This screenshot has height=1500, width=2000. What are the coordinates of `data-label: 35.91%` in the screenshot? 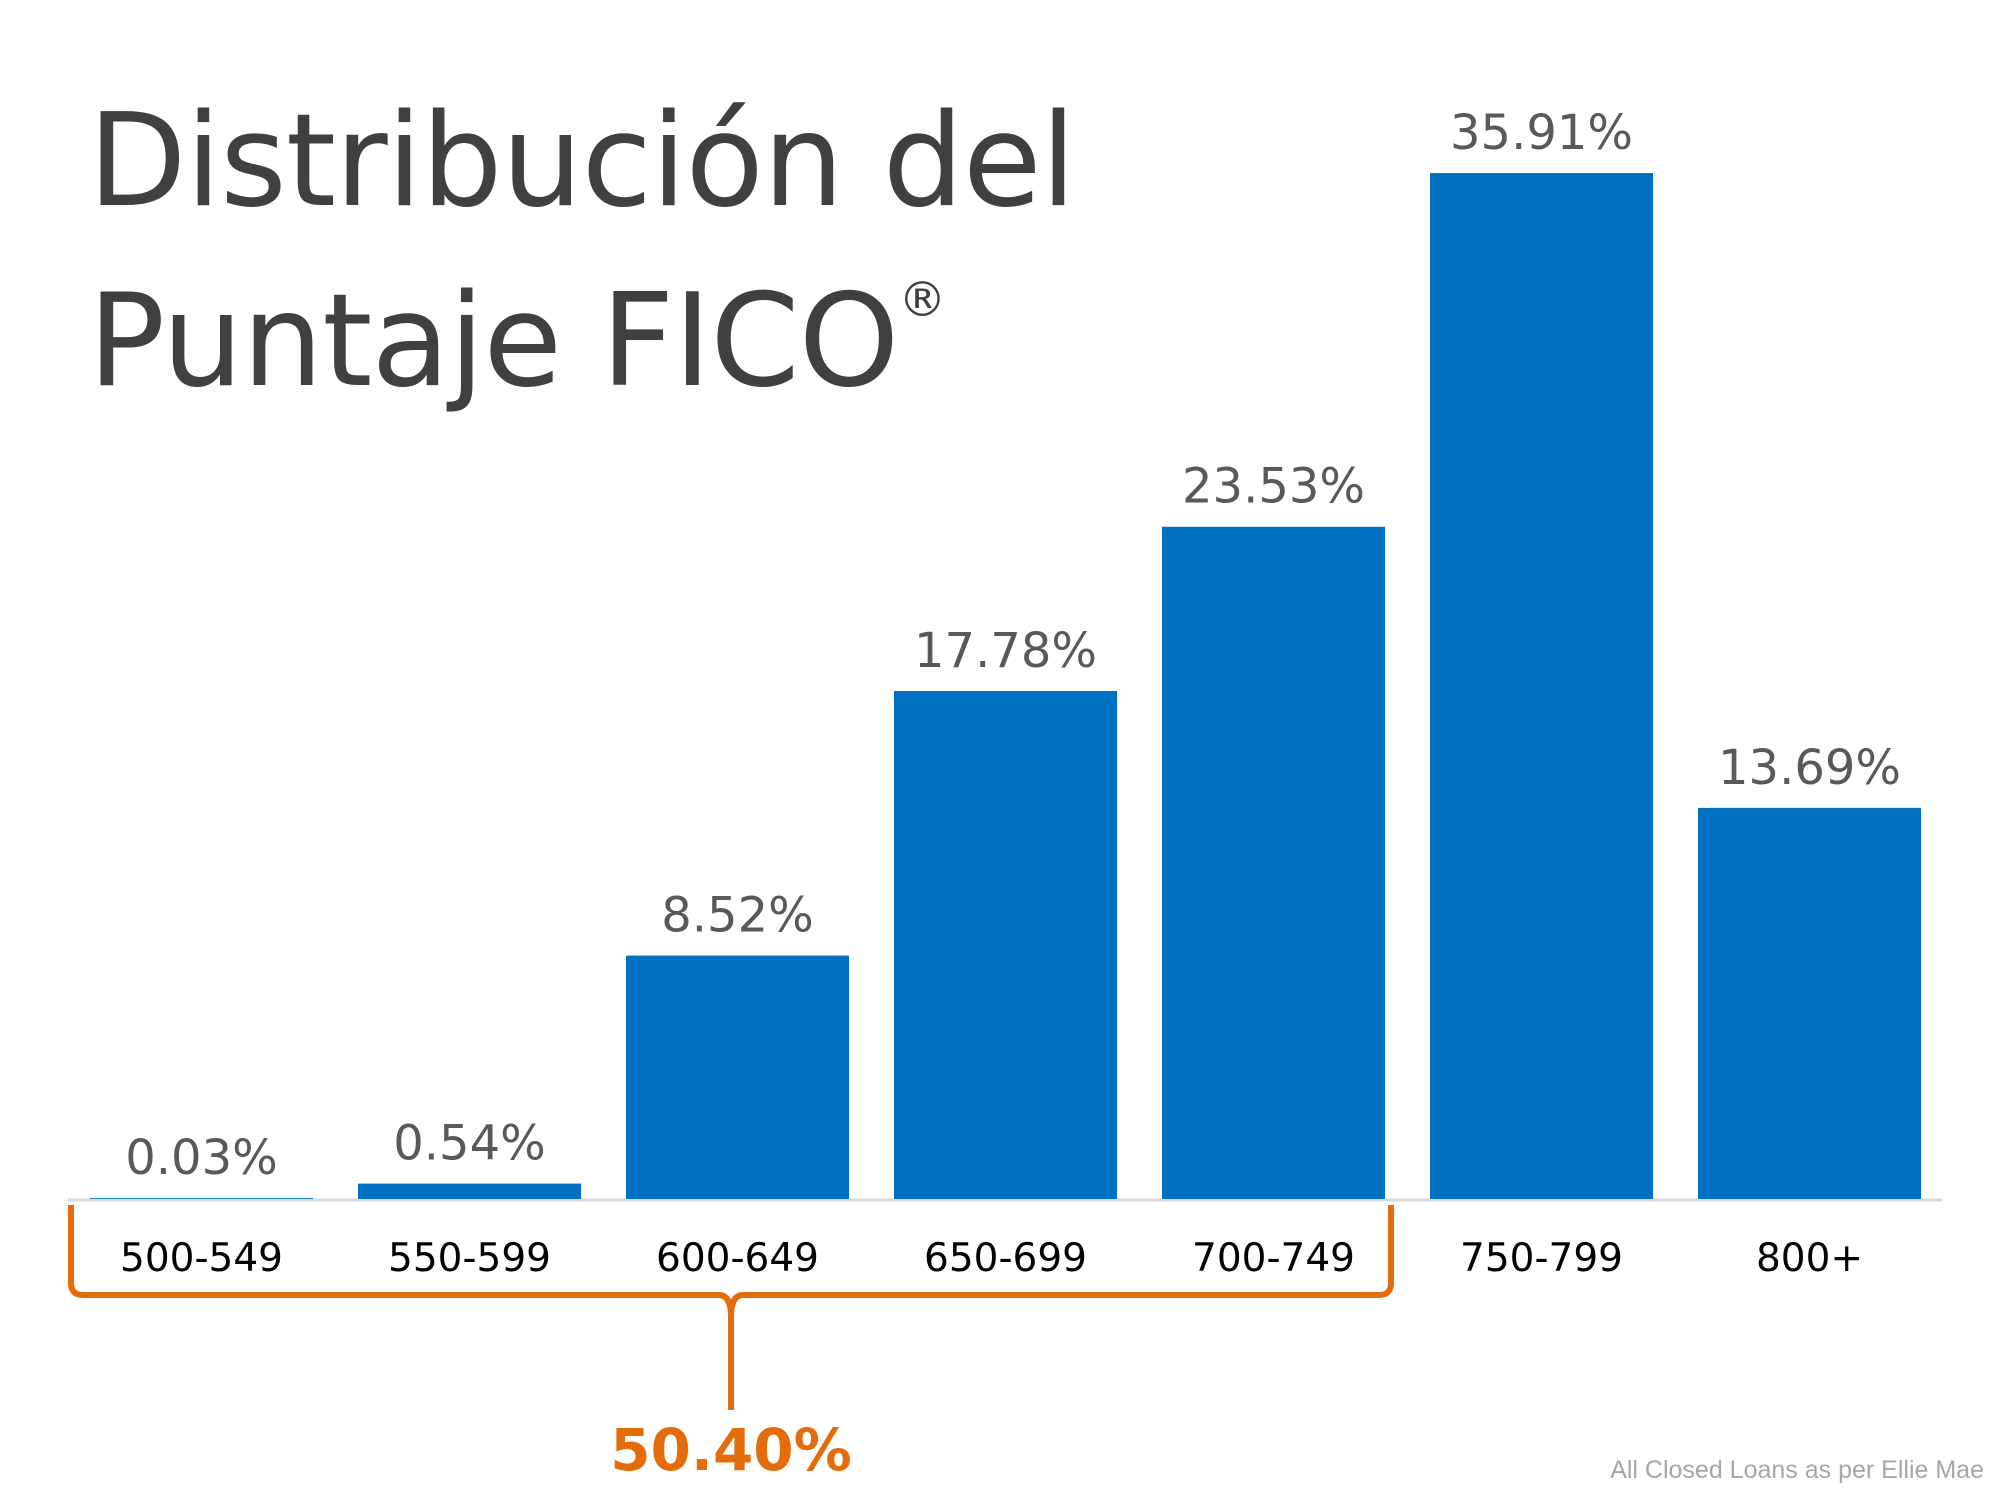 It's located at (1541, 133).